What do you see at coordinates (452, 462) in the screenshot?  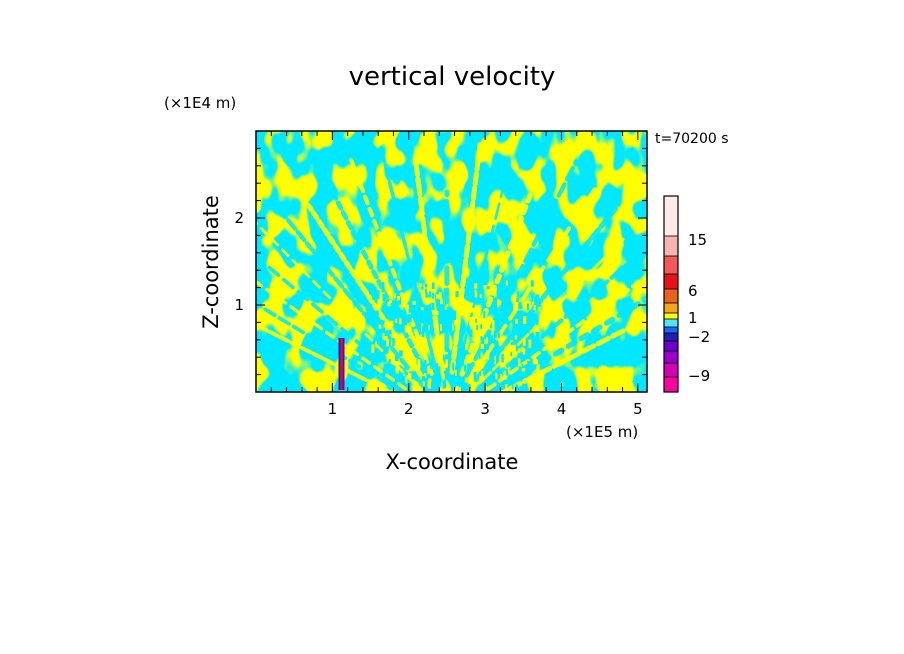 I see `x-axis-label: X-coordinate` at bounding box center [452, 462].